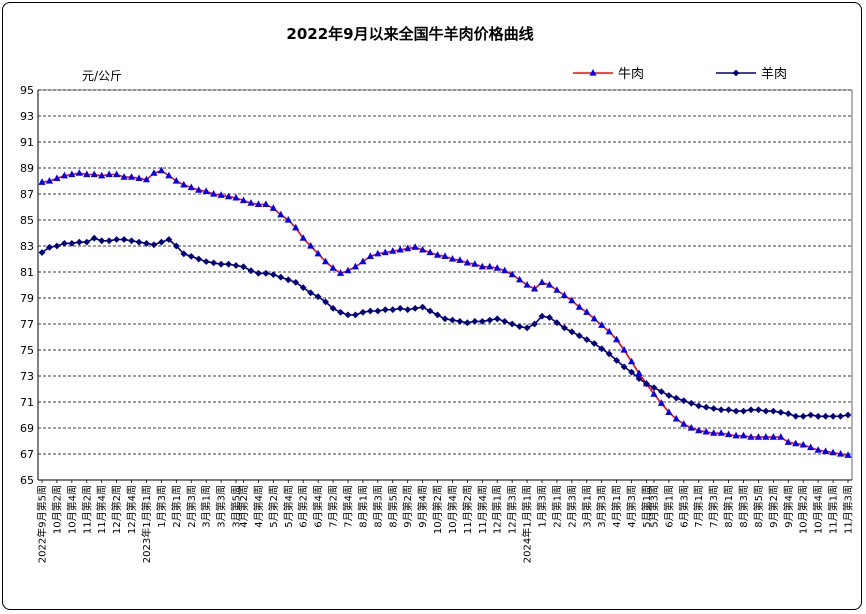 This screenshot has width=866, height=614. Describe the element at coordinates (698, 506) in the screenshot. I see `x-tick-label: 7月第1周` at that location.